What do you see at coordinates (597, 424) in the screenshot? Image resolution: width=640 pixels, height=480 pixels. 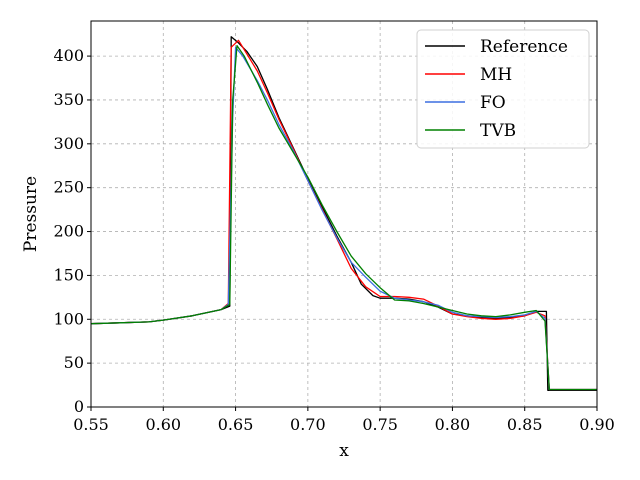 I see `x-tick-label: 0.90` at bounding box center [597, 424].